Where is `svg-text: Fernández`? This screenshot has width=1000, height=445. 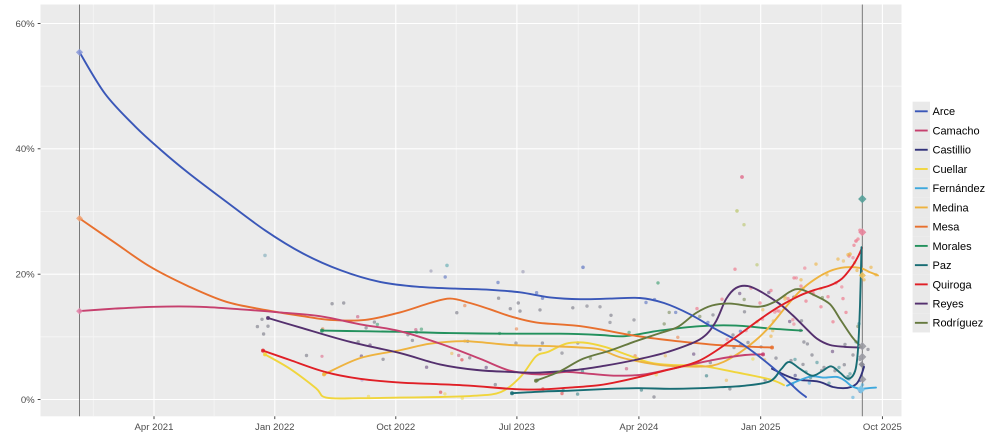 svg-text: Fernández is located at coordinates (959, 189).